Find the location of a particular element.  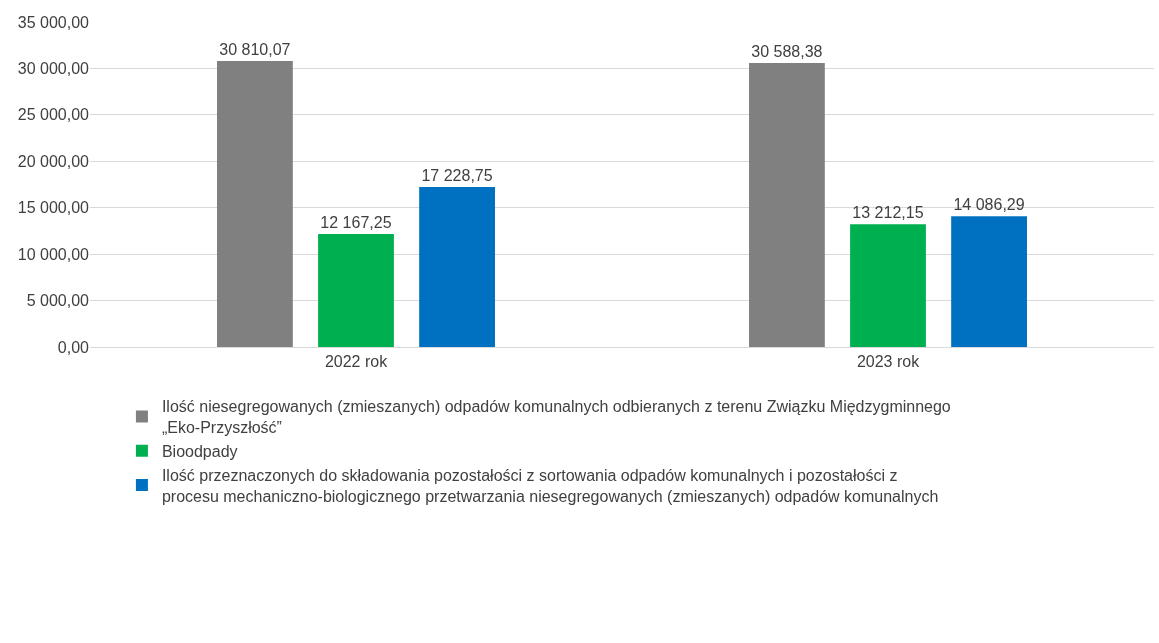

y-tick-label: 25 000,00 is located at coordinates (53, 115).